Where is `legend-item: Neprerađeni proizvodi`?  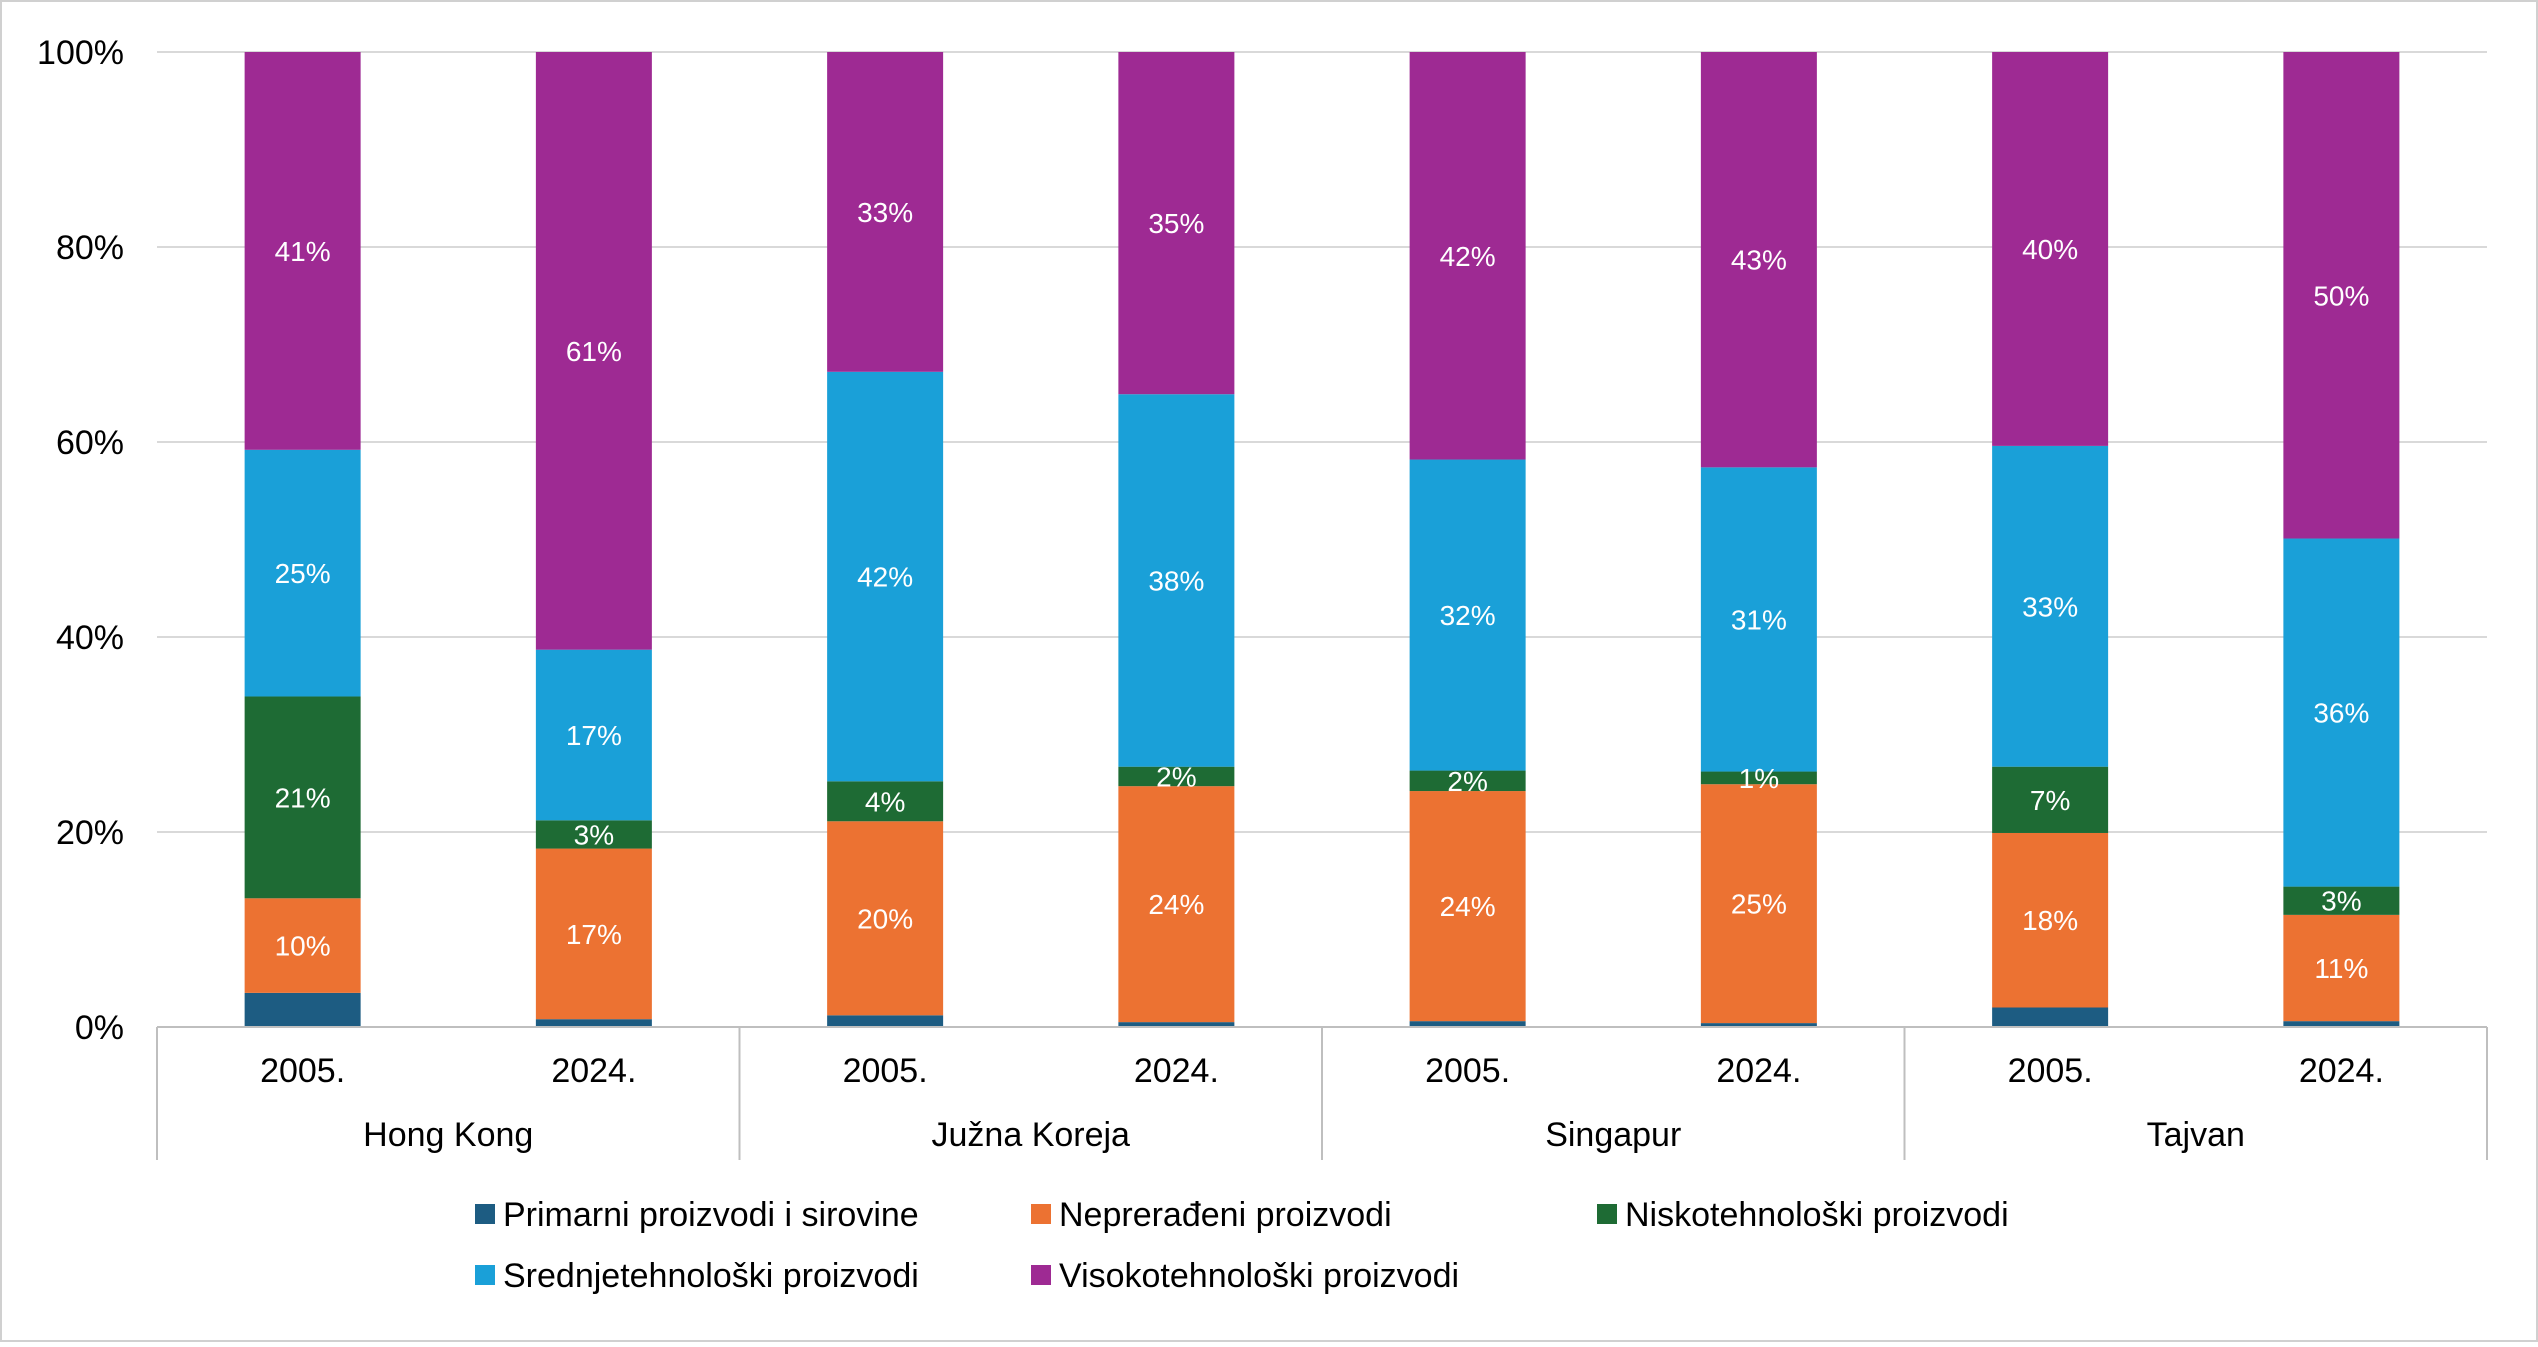
legend-item: Neprerađeni proizvodi is located at coordinates (1211, 1215).